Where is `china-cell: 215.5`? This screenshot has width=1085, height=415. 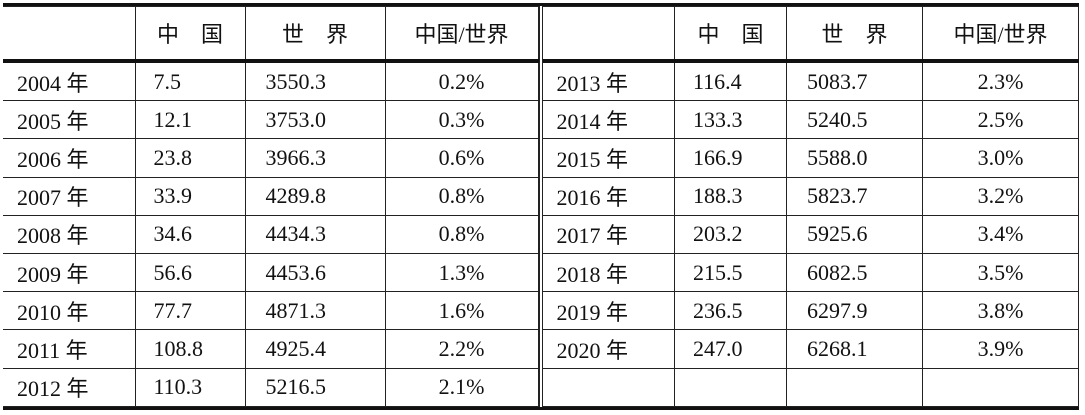 china-cell: 215.5 is located at coordinates (730, 272).